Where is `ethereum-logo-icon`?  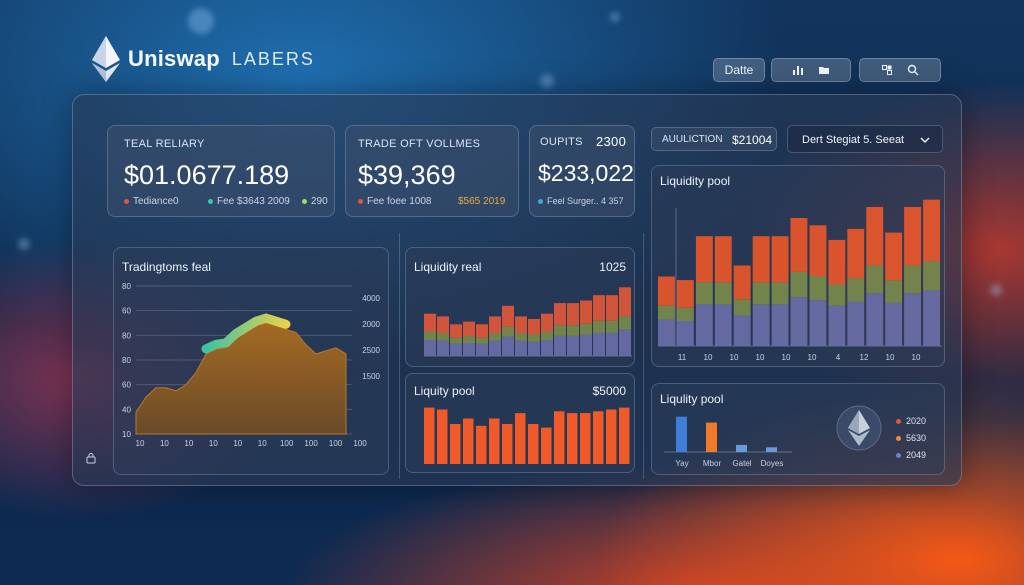
ethereum-logo-icon is located at coordinates (106, 59).